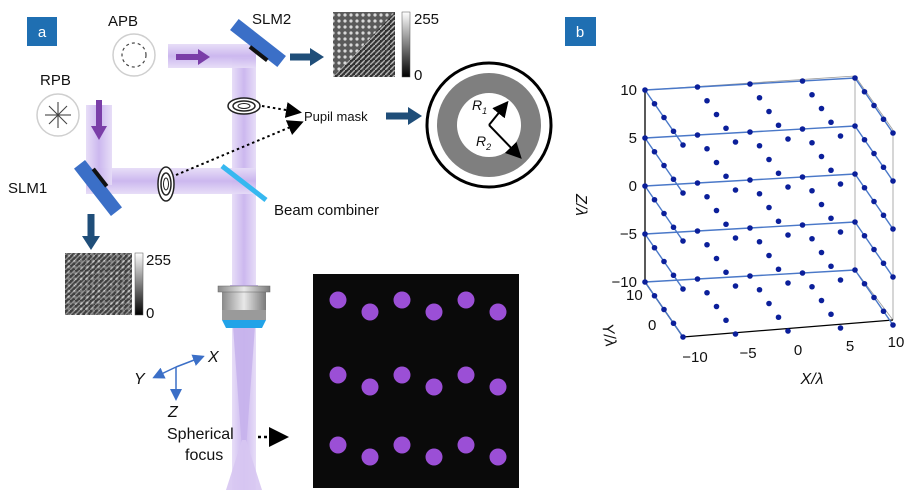 This screenshot has width=910, height=490. What do you see at coordinates (505, 141) in the screenshot?
I see `r2-arrow` at bounding box center [505, 141].